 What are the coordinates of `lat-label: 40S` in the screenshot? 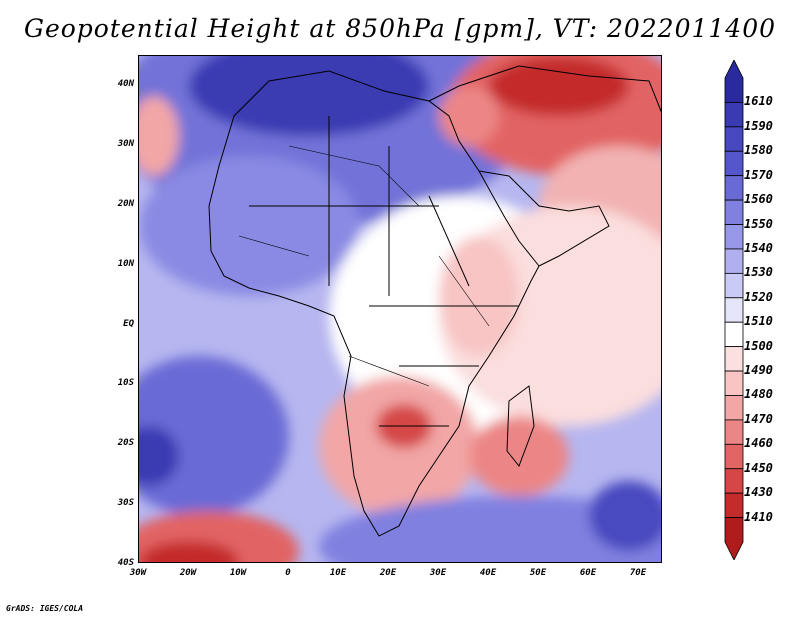 It's located at (125, 563).